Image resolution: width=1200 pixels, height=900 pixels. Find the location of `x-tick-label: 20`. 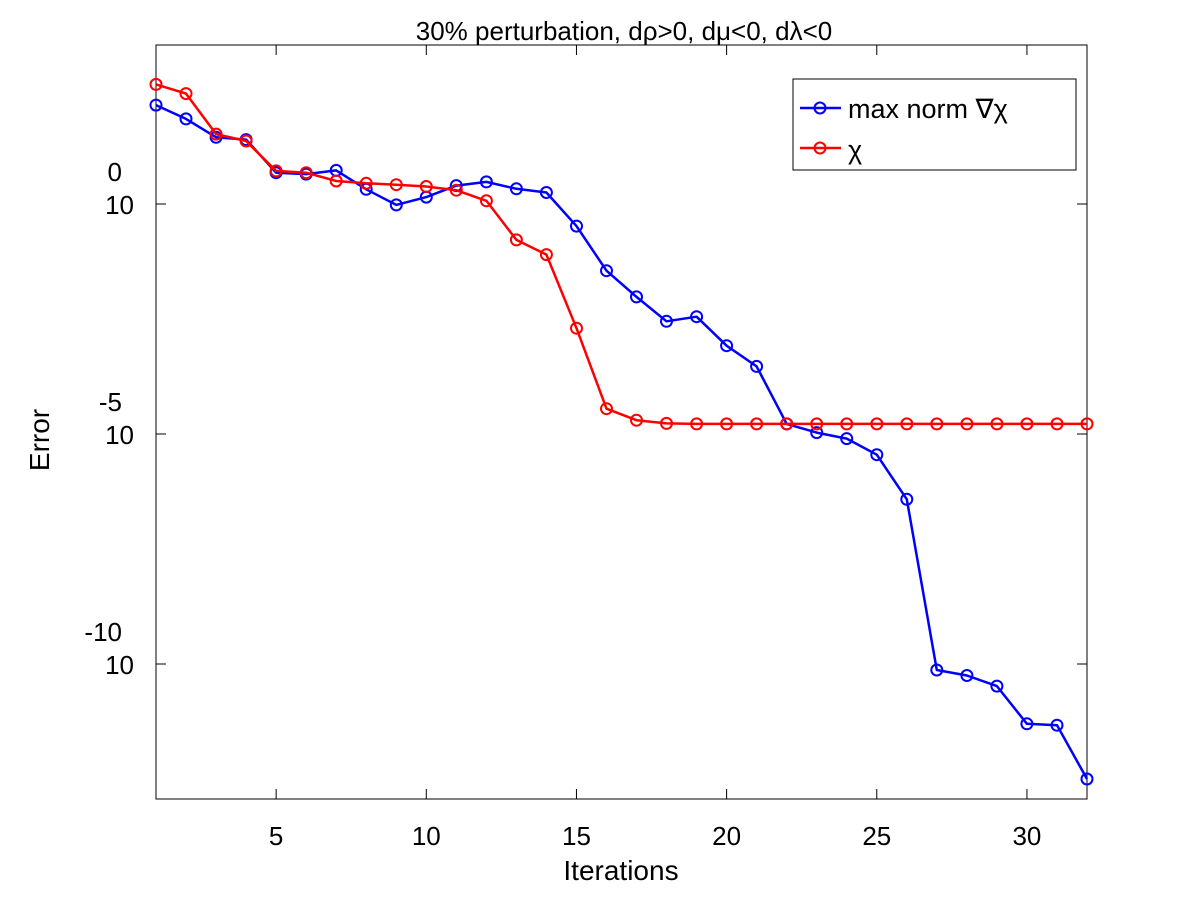

x-tick-label: 20 is located at coordinates (726, 836).